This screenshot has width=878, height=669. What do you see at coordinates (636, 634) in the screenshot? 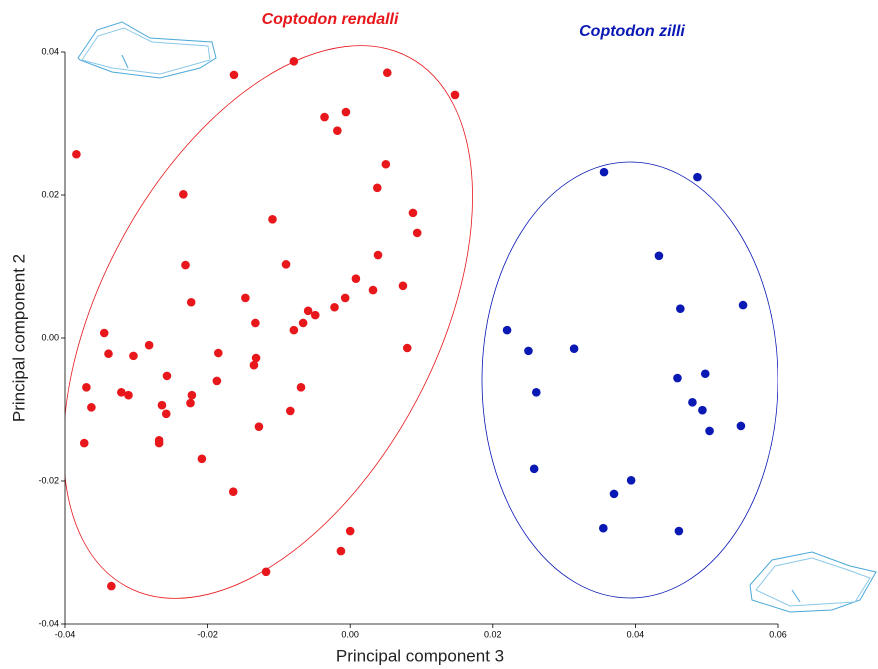
I see `x-tick-label: 0.04` at bounding box center [636, 634].